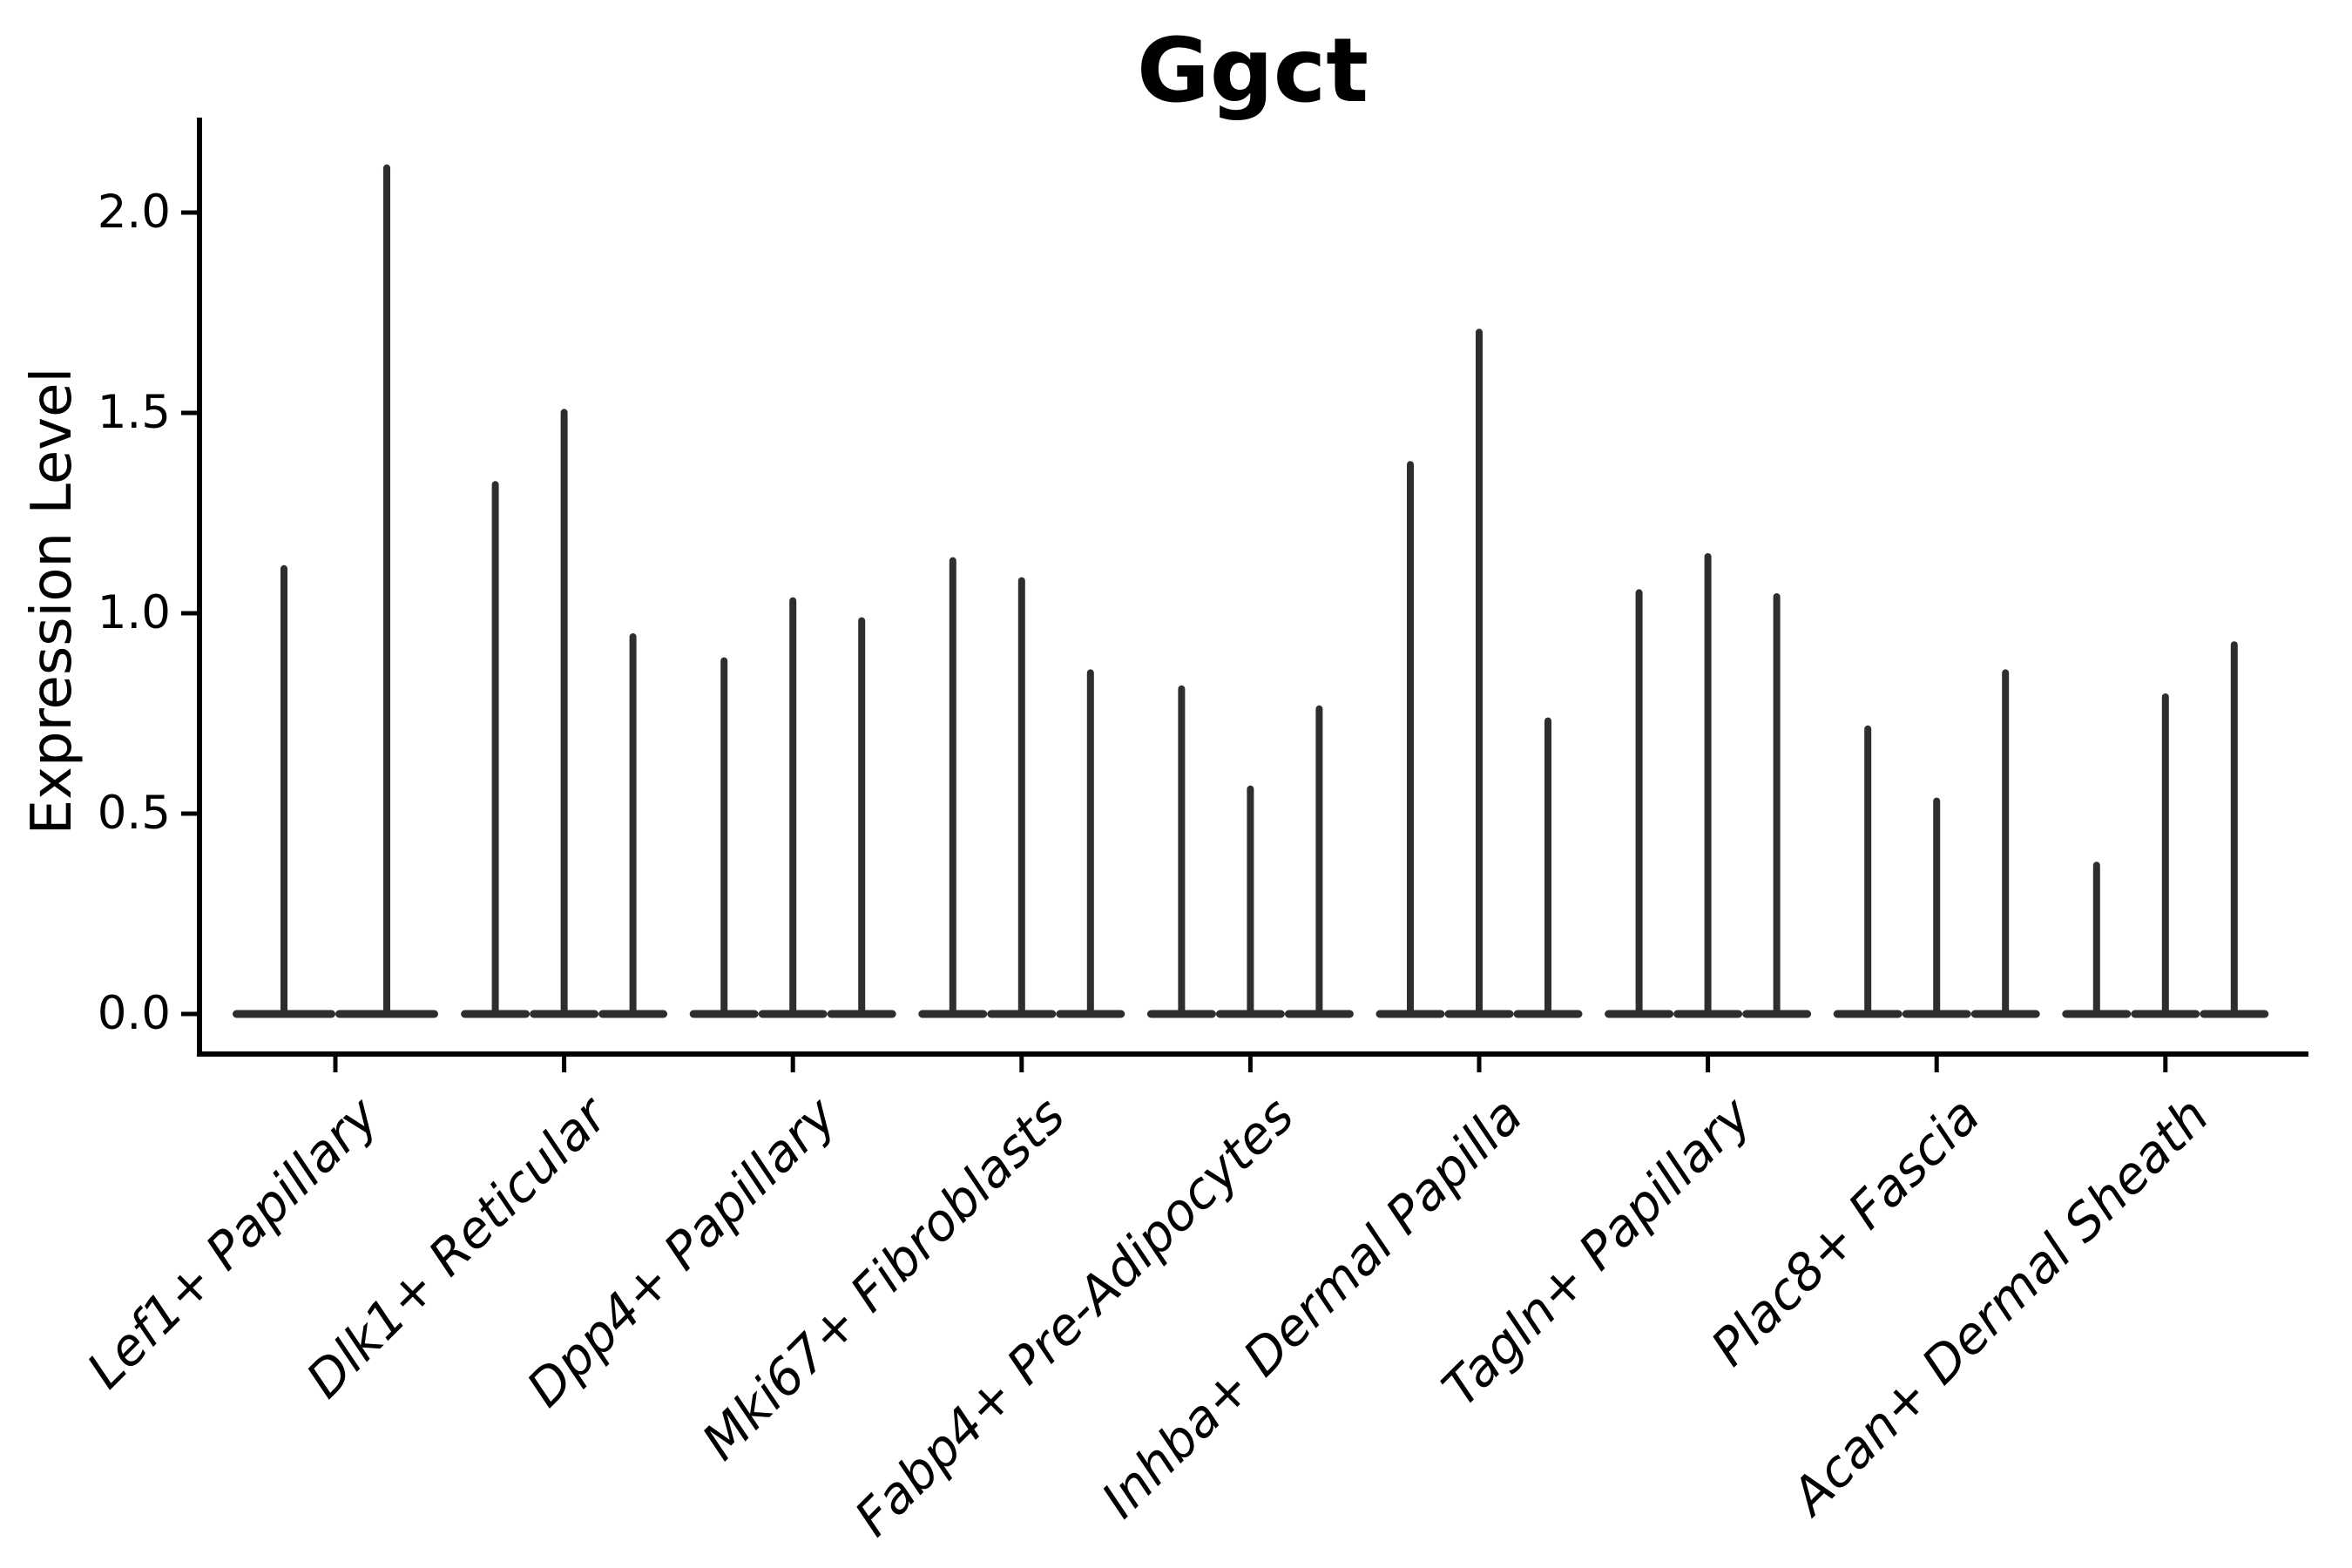 The height and width of the screenshot is (1568, 2352). What do you see at coordinates (1253, 71) in the screenshot?
I see `chart-title: Ggct` at bounding box center [1253, 71].